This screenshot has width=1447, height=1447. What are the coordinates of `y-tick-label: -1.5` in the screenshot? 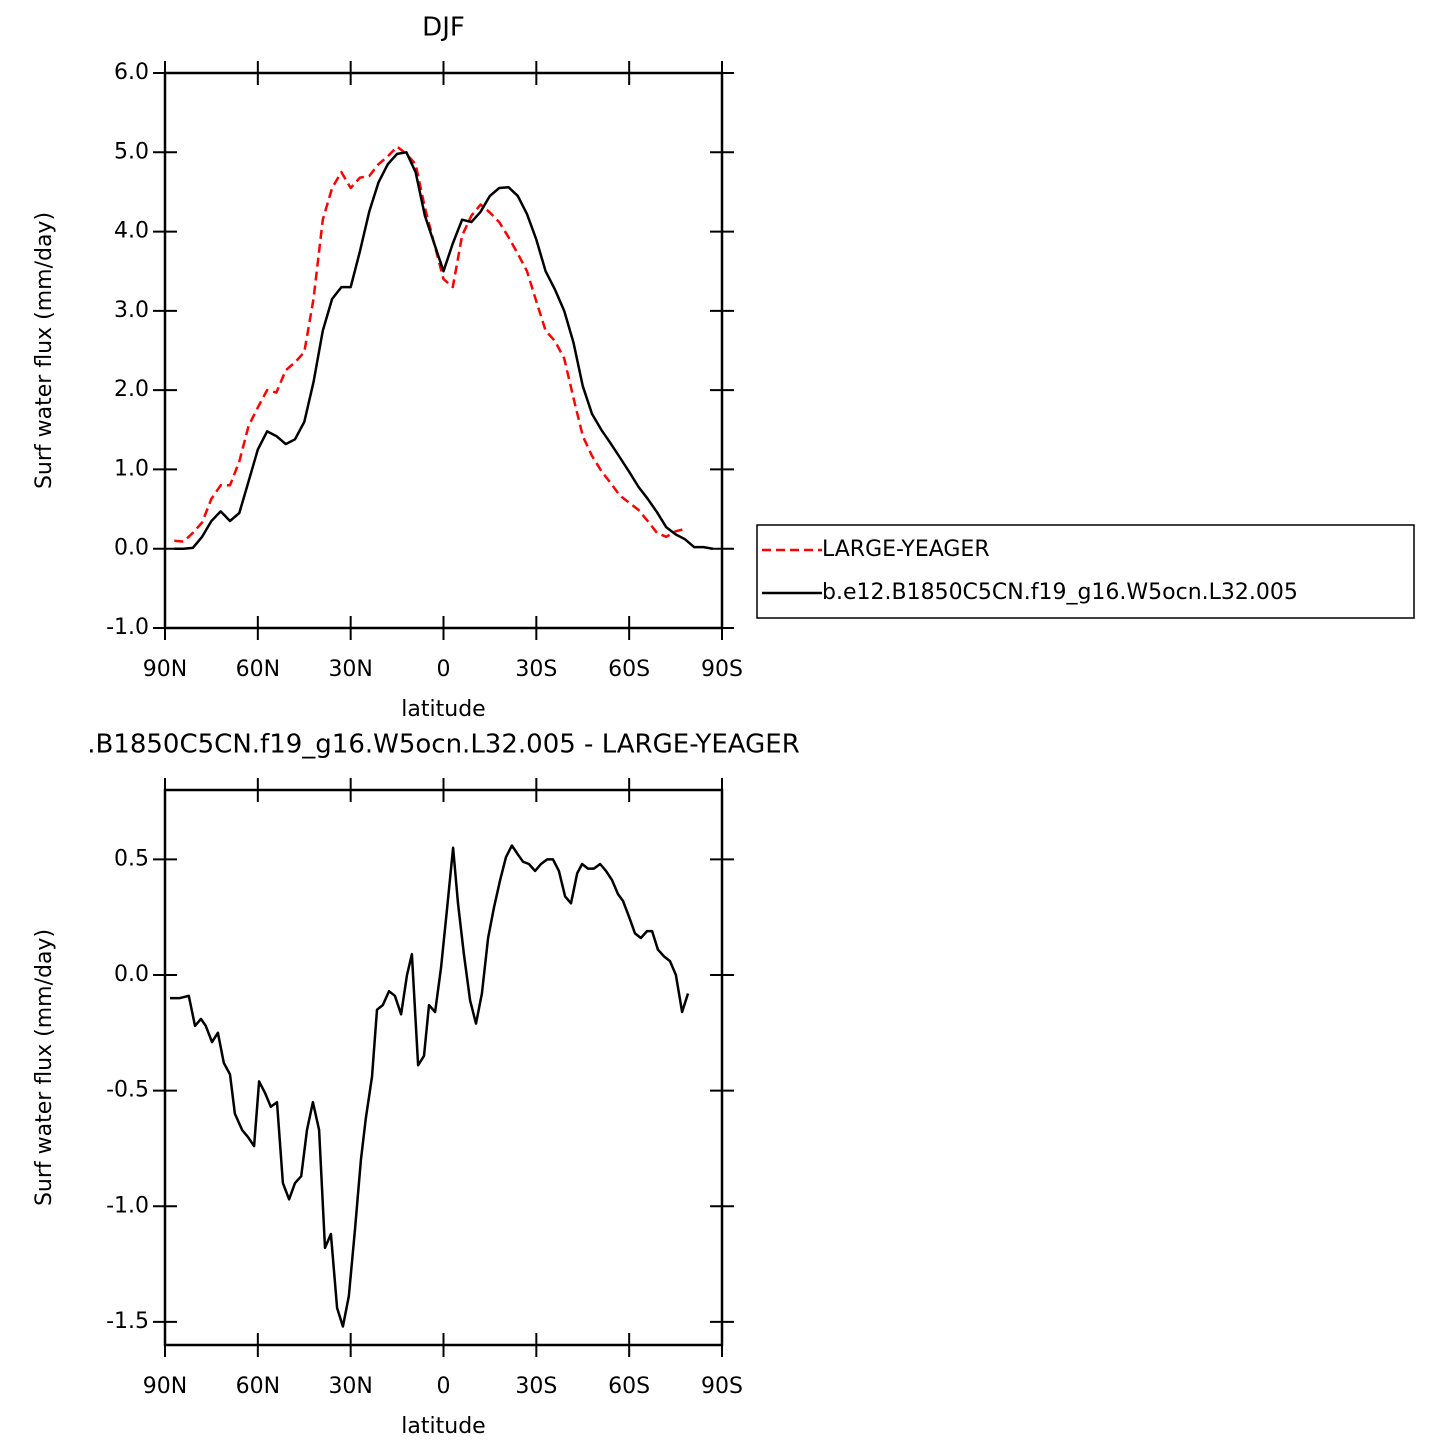 It's located at (127, 1321).